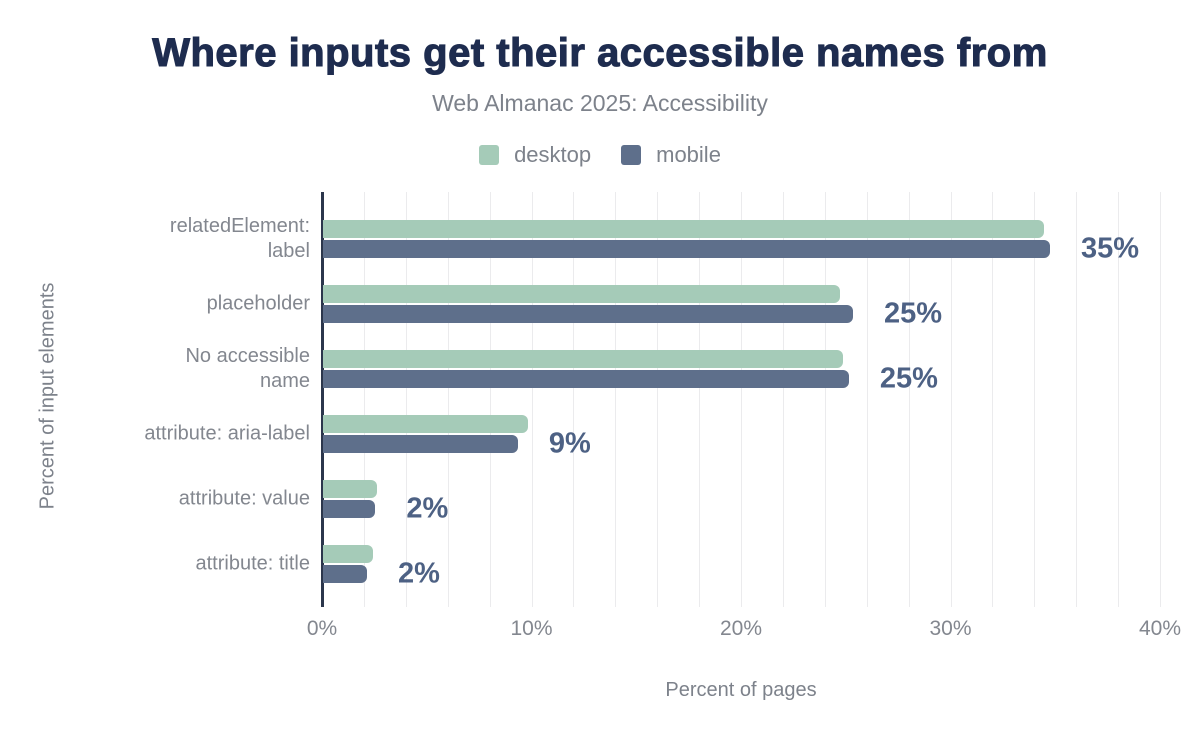 The height and width of the screenshot is (742, 1200). I want to click on y-axis-line, so click(322, 399).